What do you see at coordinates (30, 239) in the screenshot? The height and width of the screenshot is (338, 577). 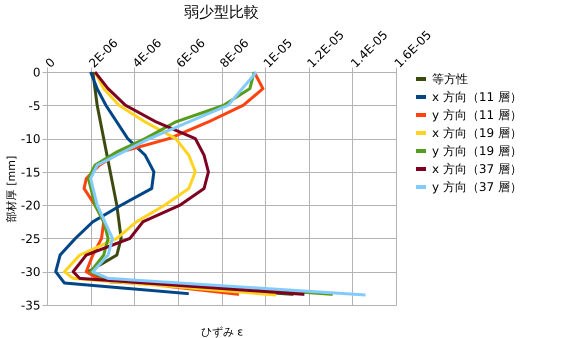 I see `y-tick-label: -25` at bounding box center [30, 239].